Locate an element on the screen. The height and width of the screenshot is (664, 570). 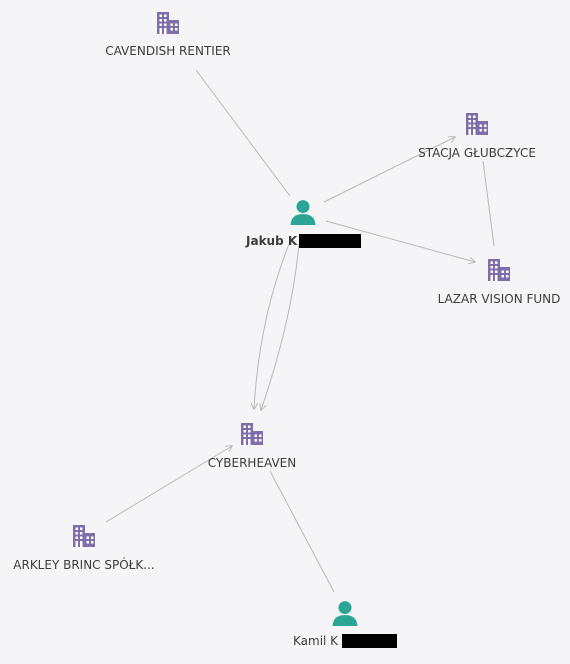
node-label-kamil: Kamil K is located at coordinates (316, 641).